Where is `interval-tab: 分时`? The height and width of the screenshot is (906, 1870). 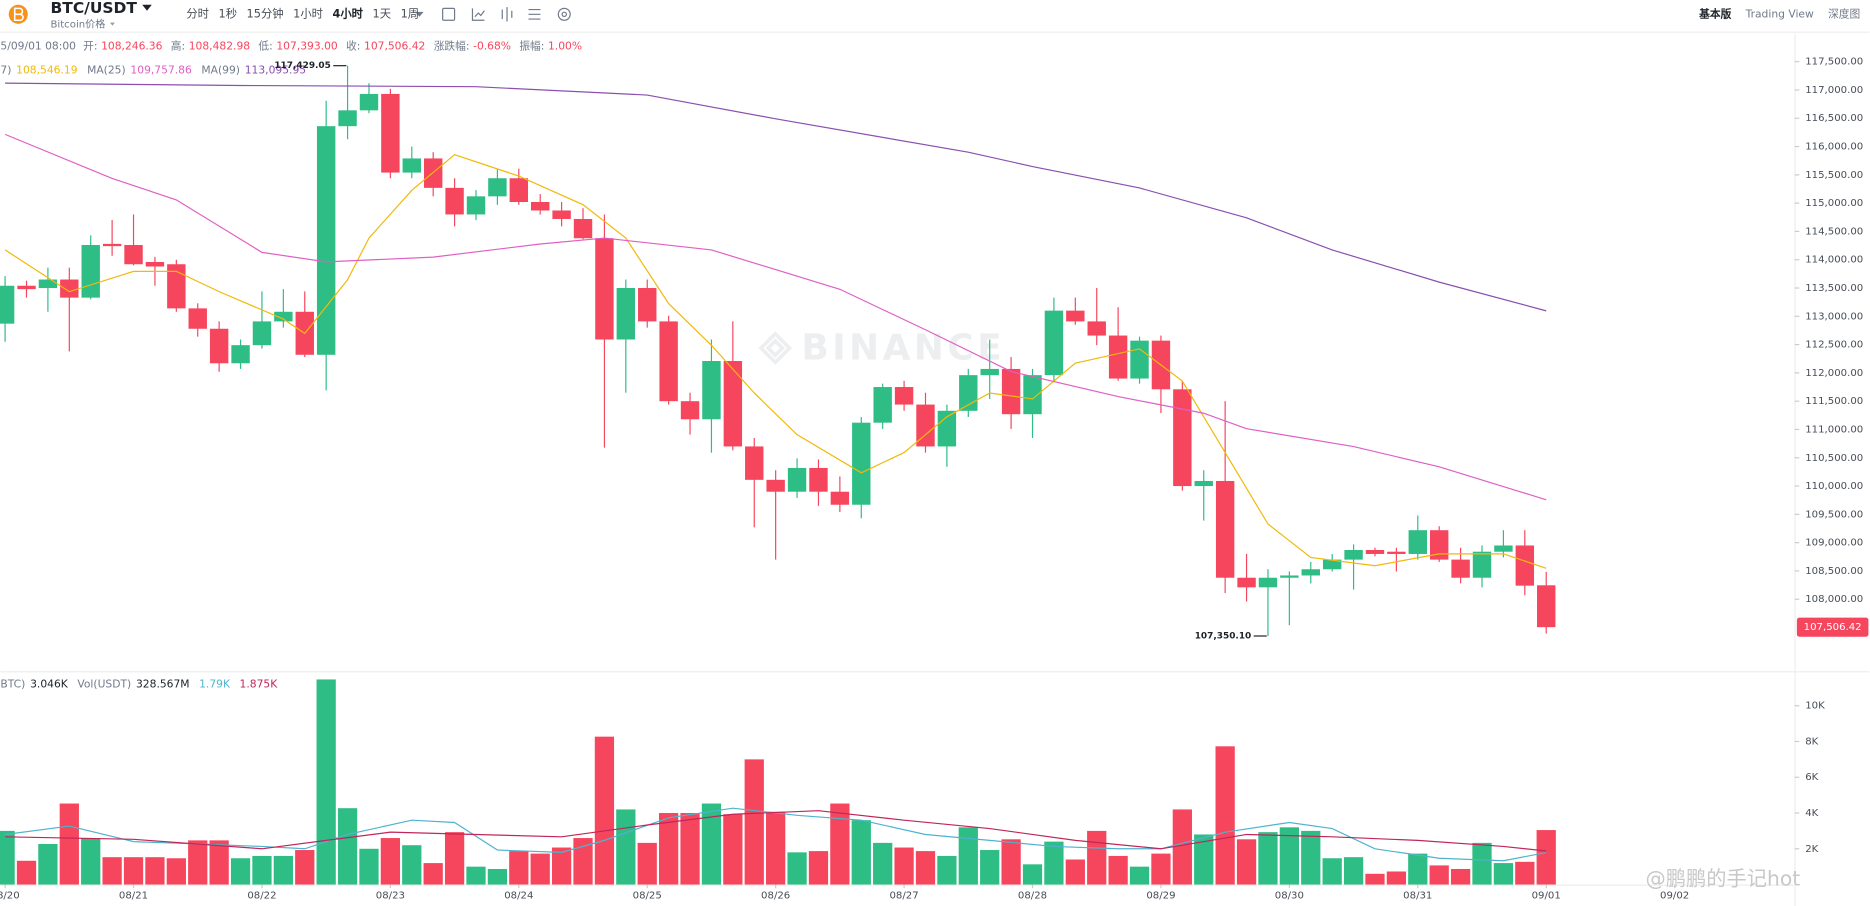 interval-tab: 分时 is located at coordinates (197, 13).